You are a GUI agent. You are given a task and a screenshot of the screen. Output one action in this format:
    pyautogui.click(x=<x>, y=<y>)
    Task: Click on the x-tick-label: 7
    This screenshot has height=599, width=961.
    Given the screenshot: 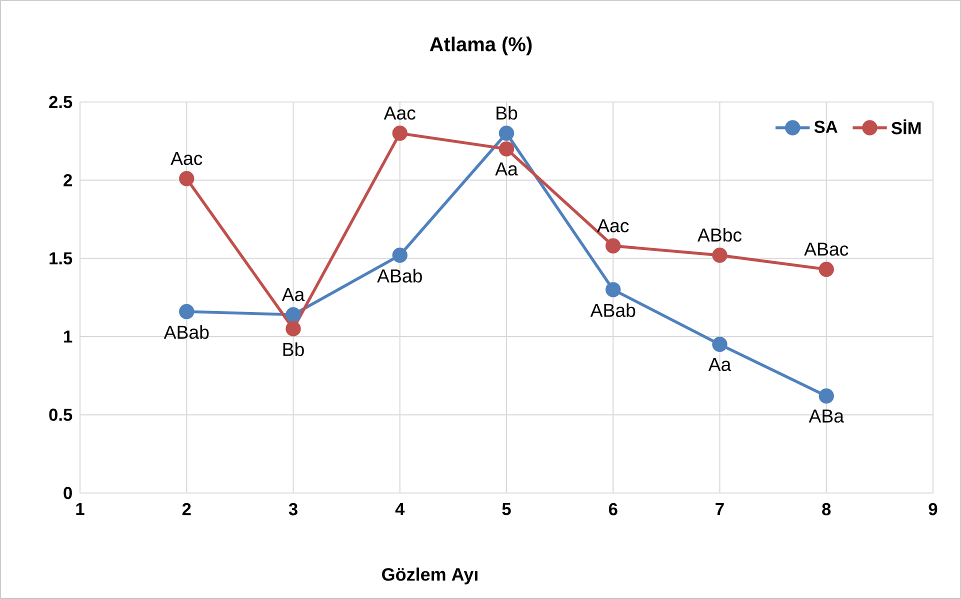 What is the action you would take?
    pyautogui.click(x=720, y=509)
    